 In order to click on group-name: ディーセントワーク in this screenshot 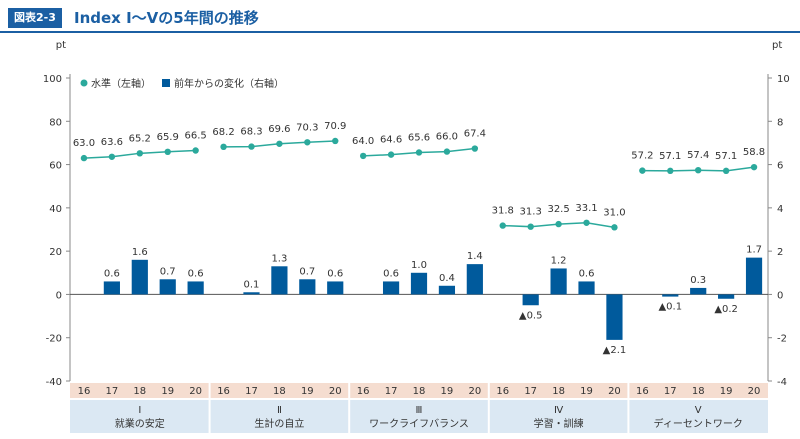, I will do `click(698, 423)`.